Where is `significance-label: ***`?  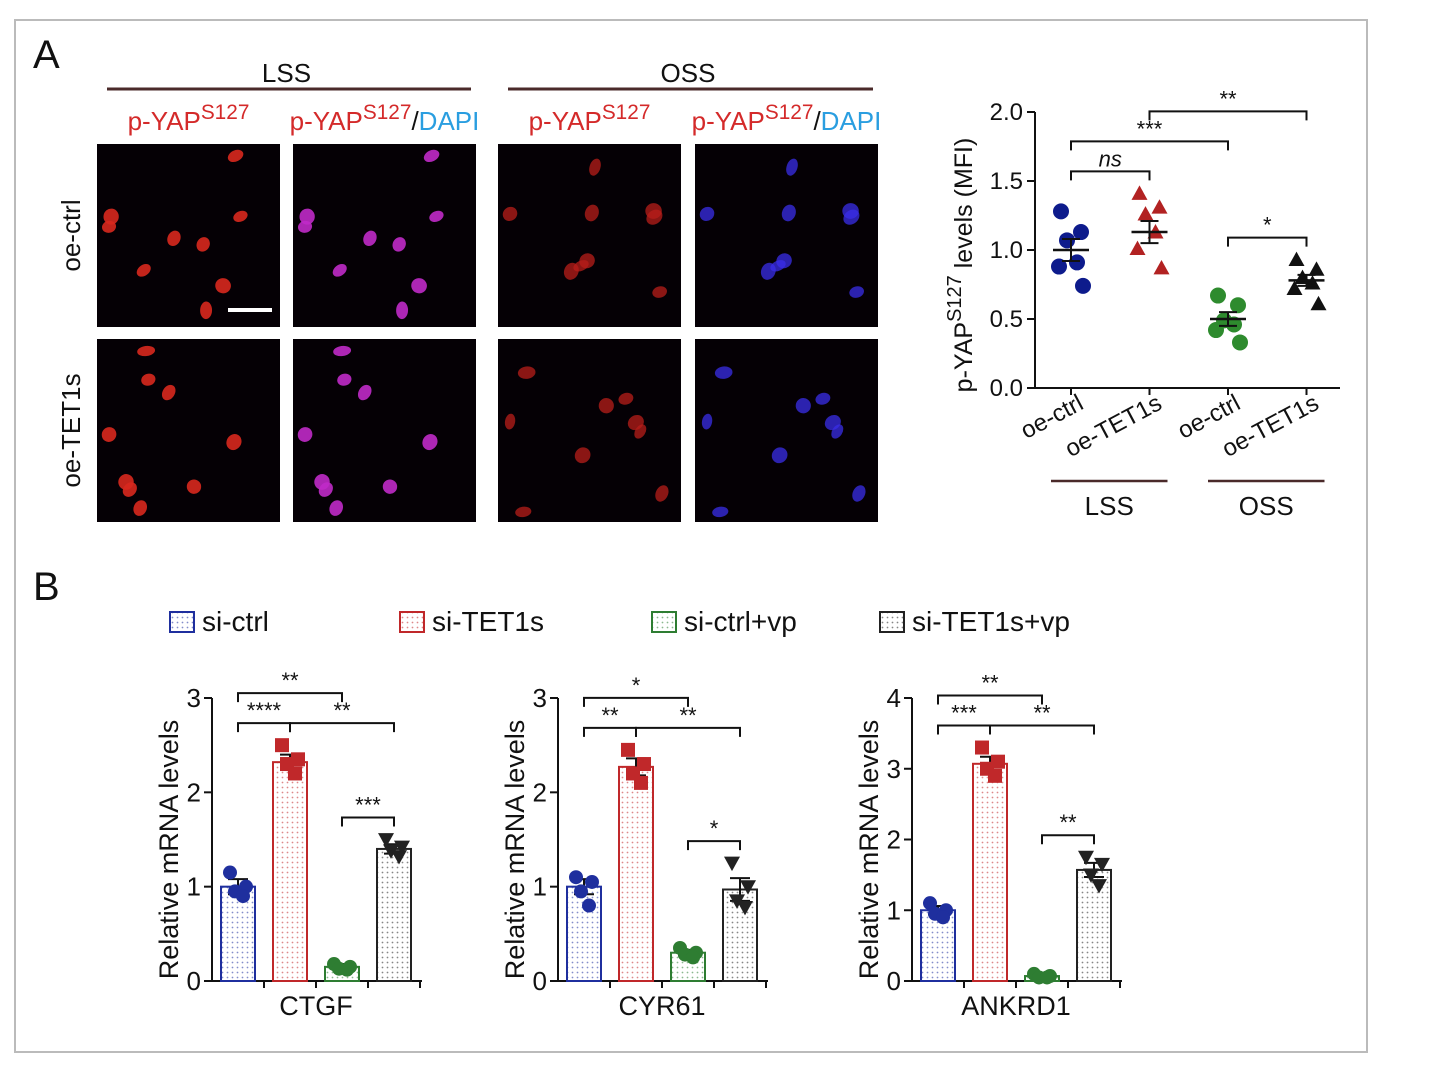
significance-label: *** is located at coordinates (368, 805).